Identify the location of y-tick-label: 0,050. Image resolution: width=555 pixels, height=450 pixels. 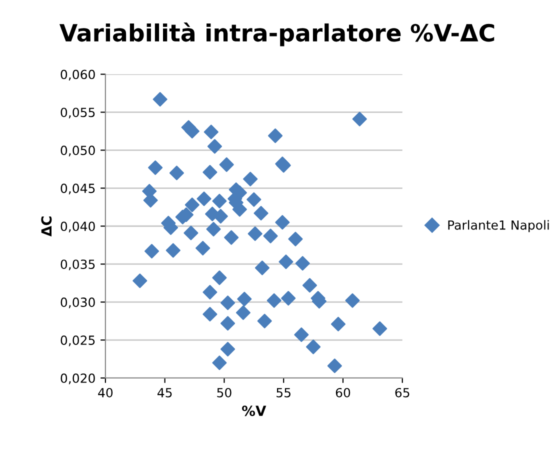
(77, 151).